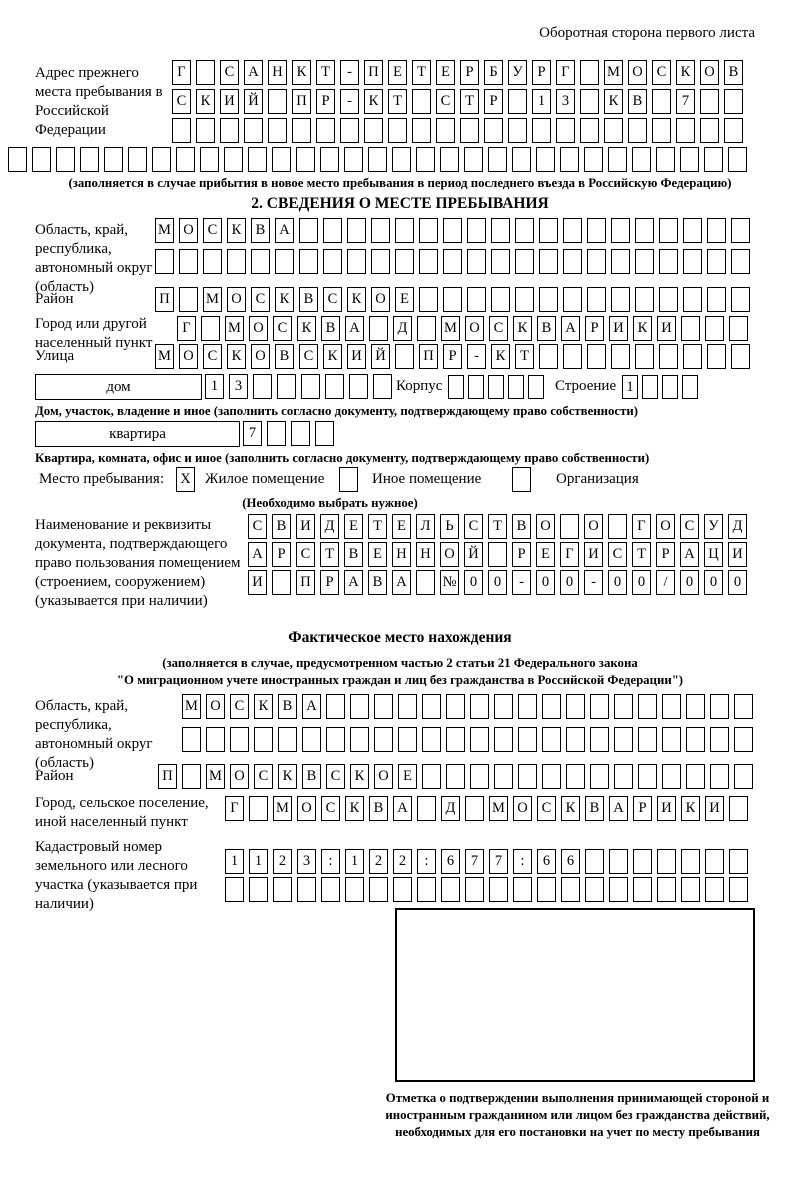 This screenshot has width=800, height=1180. What do you see at coordinates (641, 526) in the screenshot?
I see `char-cell: Г` at bounding box center [641, 526].